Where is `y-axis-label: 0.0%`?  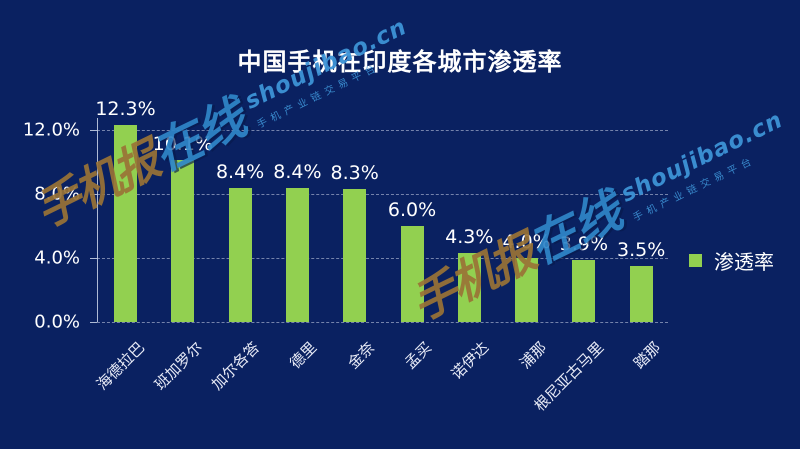 y-axis-label: 0.0% is located at coordinates (57, 322).